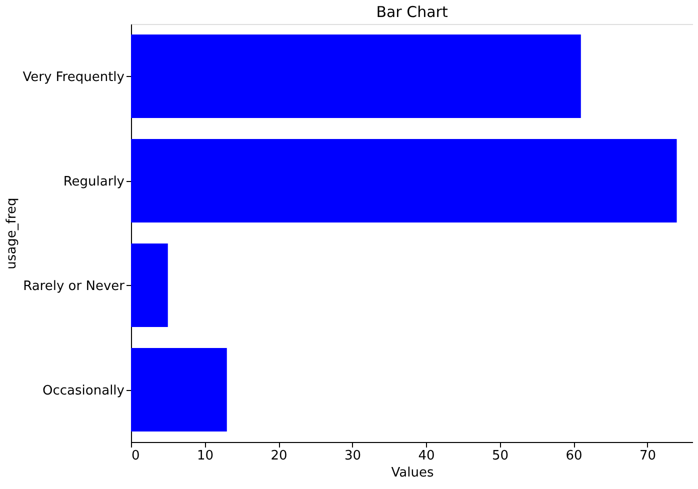 Image resolution: width=698 pixels, height=489 pixels. What do you see at coordinates (74, 286) in the screenshot?
I see `y-tick-label: Rarely or Never` at bounding box center [74, 286].